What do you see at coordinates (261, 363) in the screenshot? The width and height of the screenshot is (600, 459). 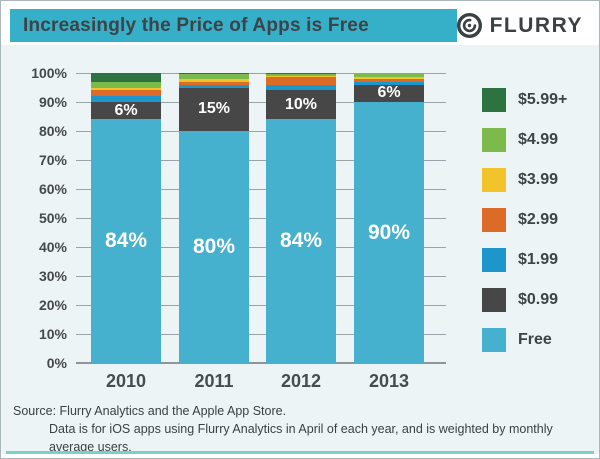 I see `x-axis-baseline` at bounding box center [261, 363].